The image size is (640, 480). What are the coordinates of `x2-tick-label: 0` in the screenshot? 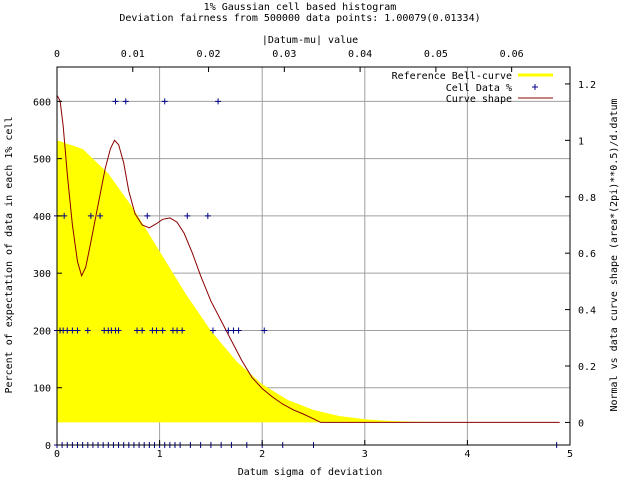 It's located at (57, 54).